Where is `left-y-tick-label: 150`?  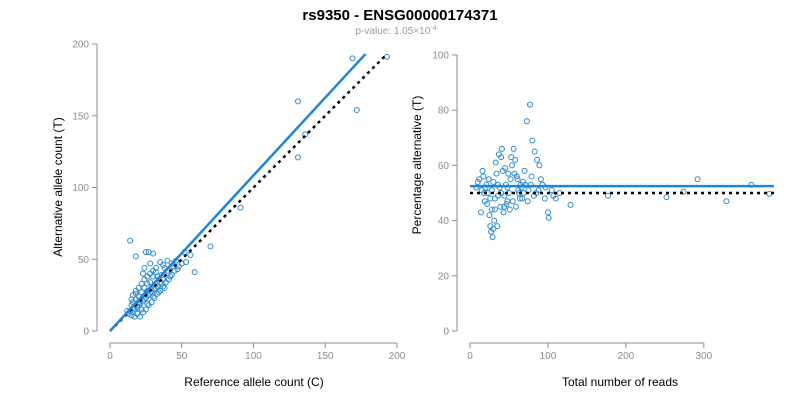
left-y-tick-label: 150 is located at coordinates (80, 116).